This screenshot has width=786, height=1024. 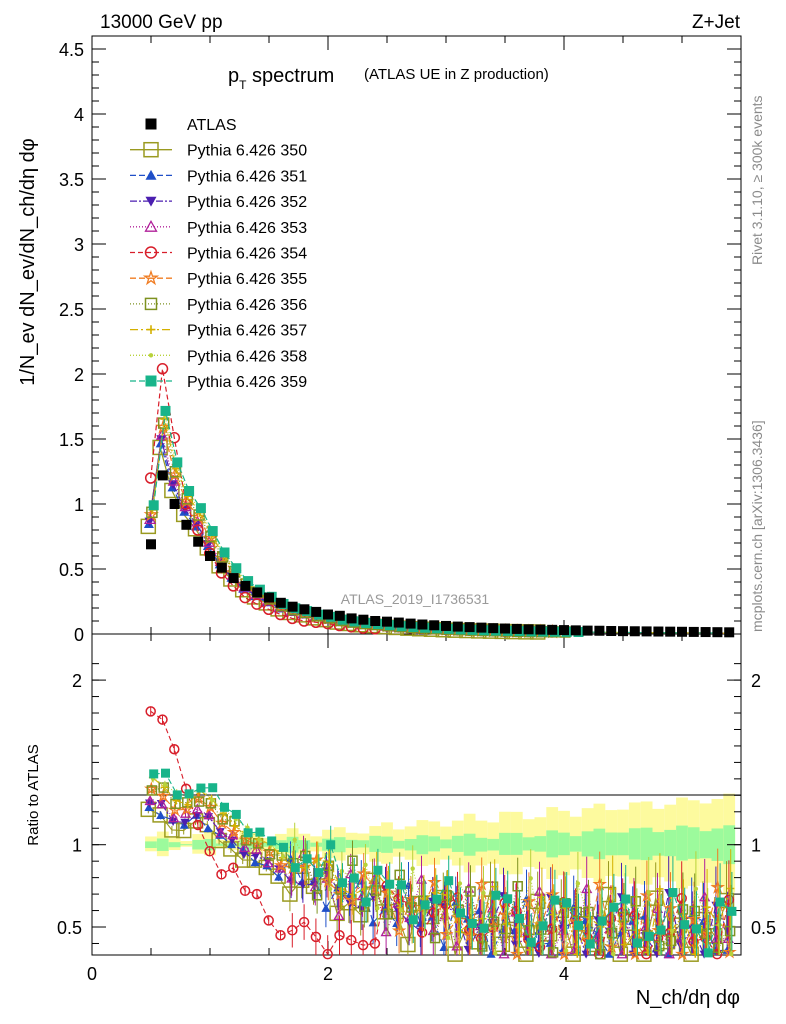 I want to click on process-label: Z+Jet, so click(x=716, y=22).